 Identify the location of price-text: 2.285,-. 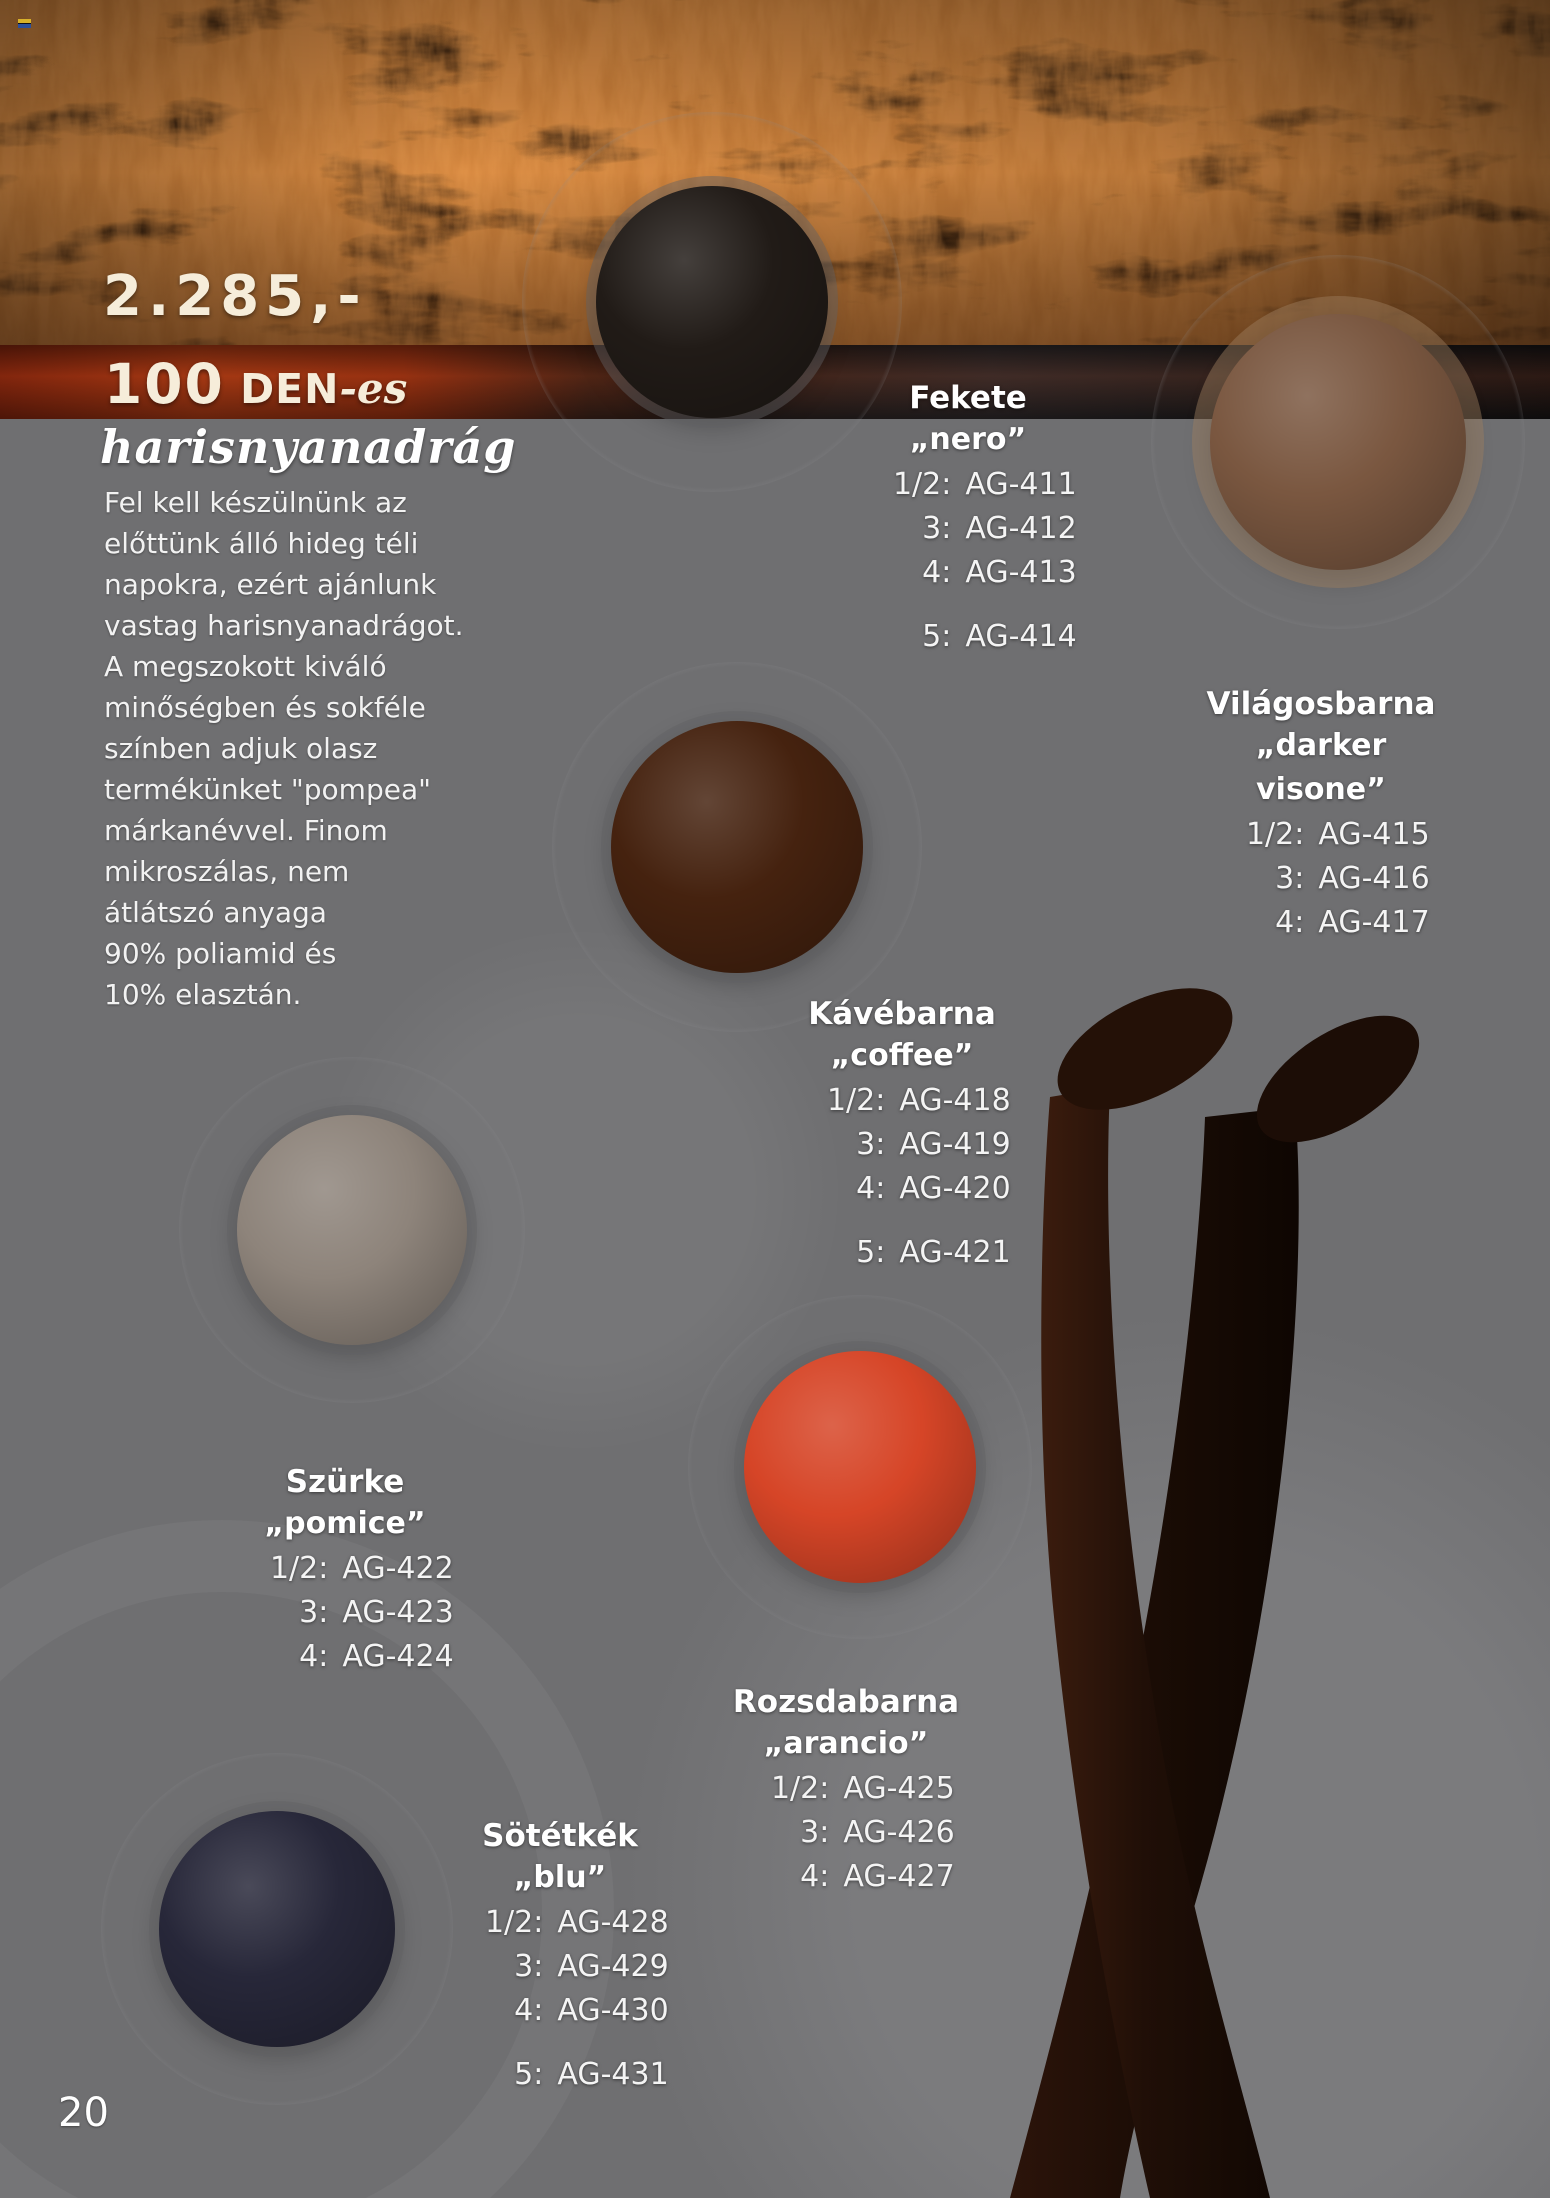
(235, 296).